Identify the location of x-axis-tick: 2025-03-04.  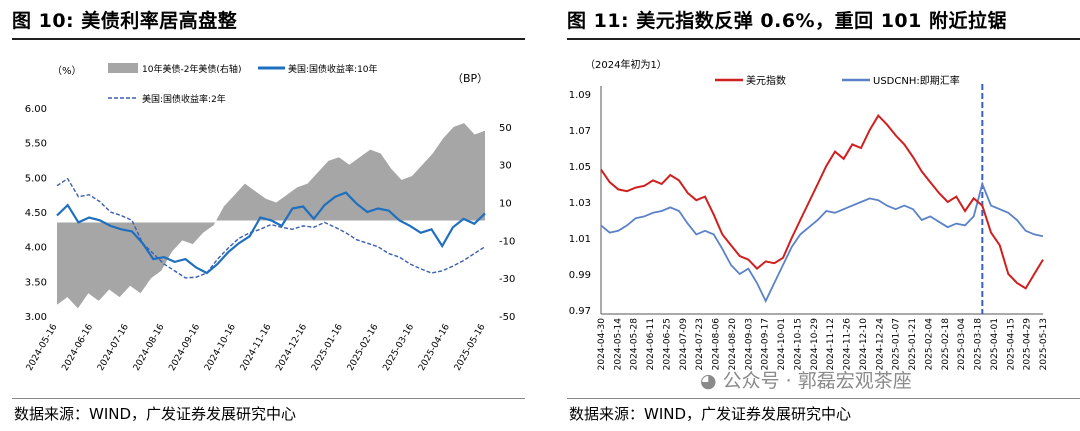
(962, 344).